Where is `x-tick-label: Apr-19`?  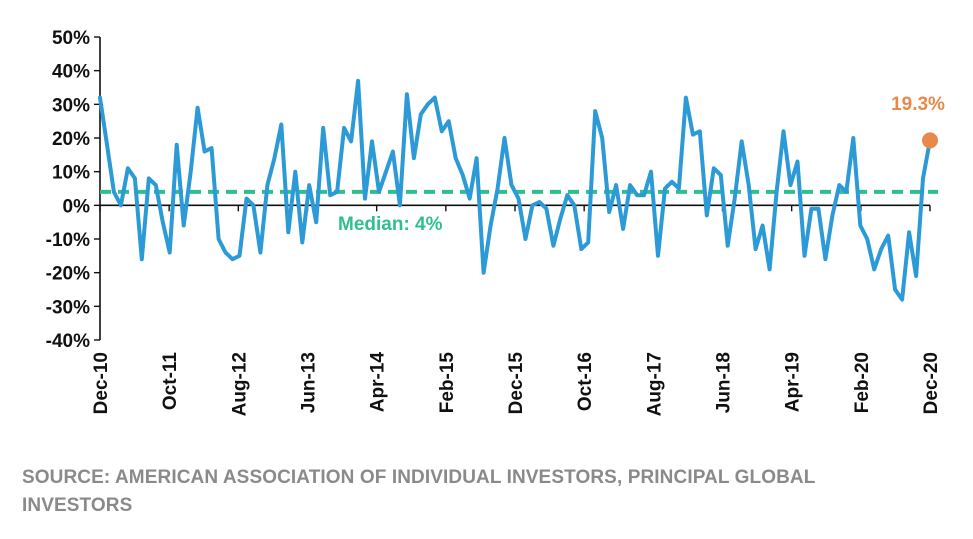
x-tick-label: Apr-19 is located at coordinates (793, 382).